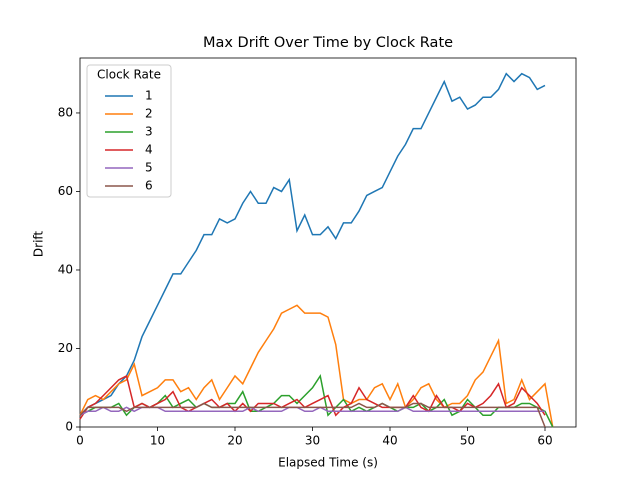  I want to click on legend-label: 5, so click(149, 168).